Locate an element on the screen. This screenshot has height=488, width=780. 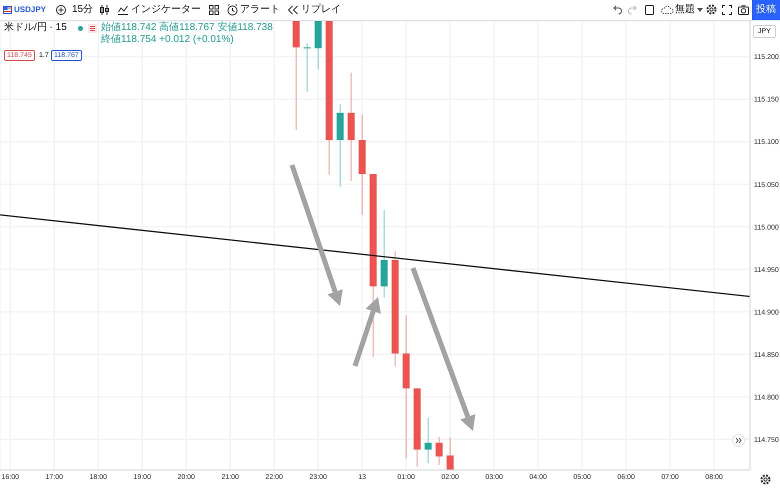
chart-title: 米ドル/円 · 15 is located at coordinates (35, 27).